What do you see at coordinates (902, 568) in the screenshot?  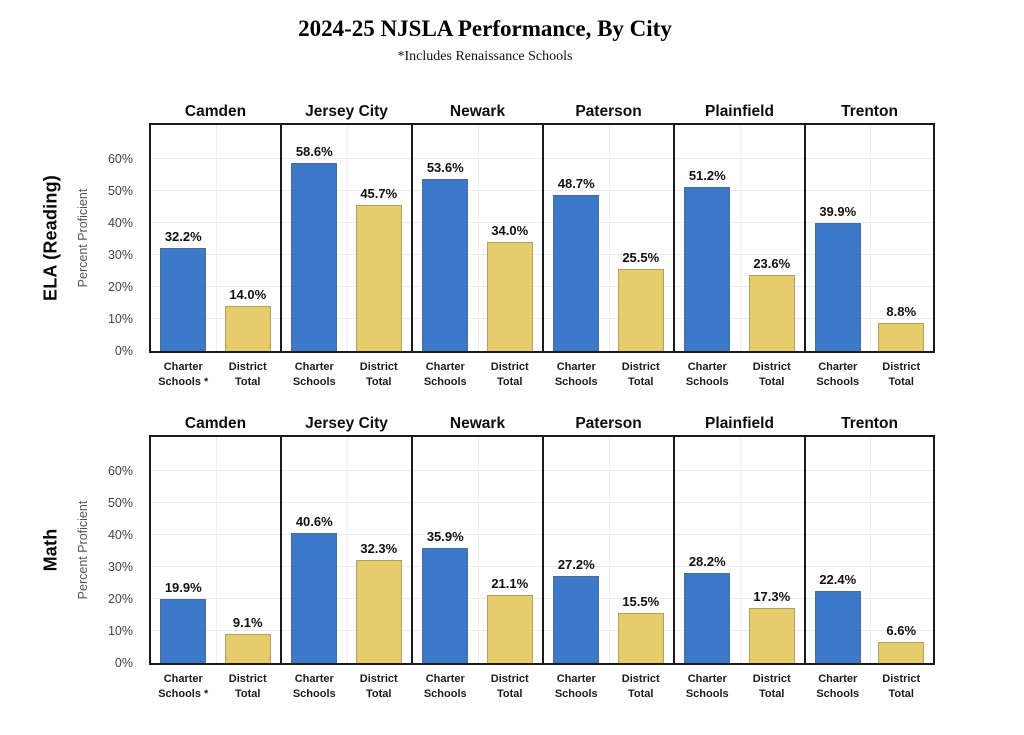 I see `district-slot: 6.6% District Total` at bounding box center [902, 568].